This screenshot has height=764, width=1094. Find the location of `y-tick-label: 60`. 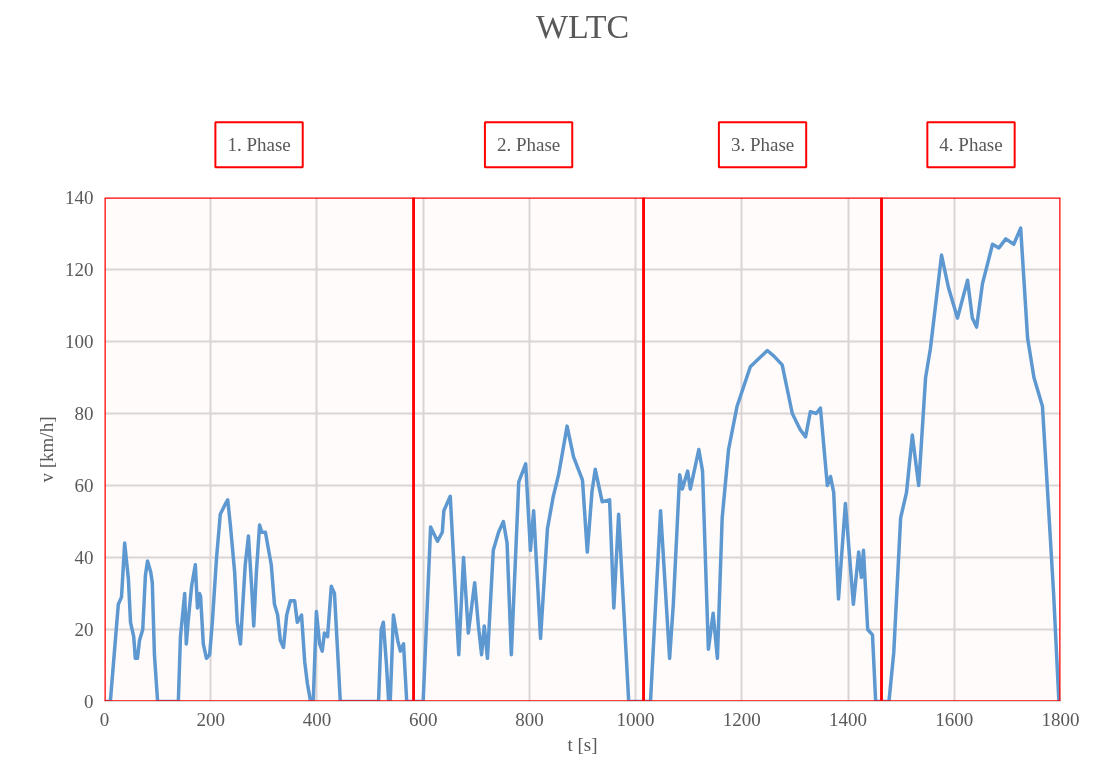

y-tick-label: 60 is located at coordinates (84, 485).